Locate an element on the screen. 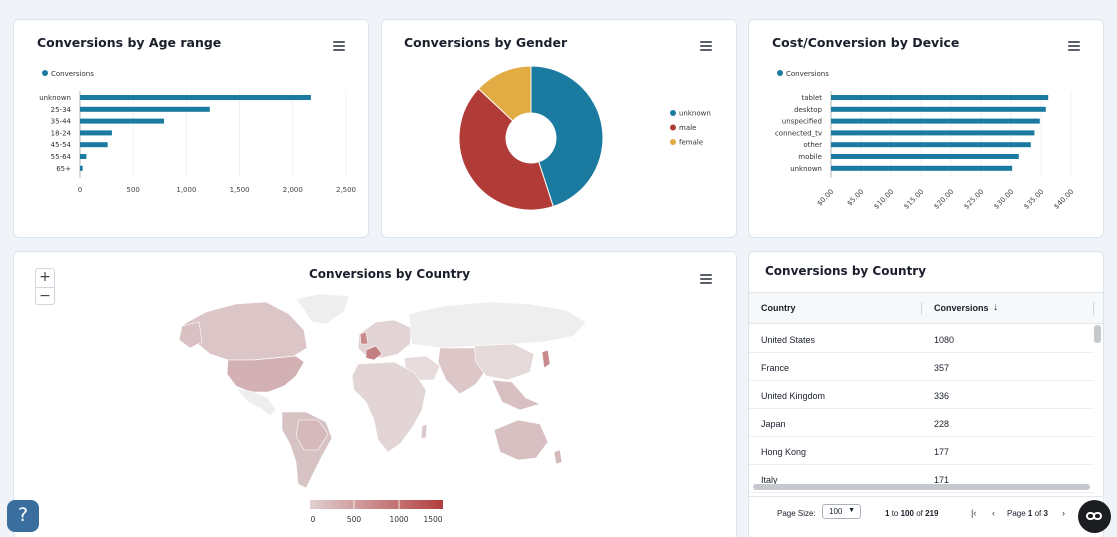 The height and width of the screenshot is (537, 1117). table-row: United States 1080 is located at coordinates (921, 339).